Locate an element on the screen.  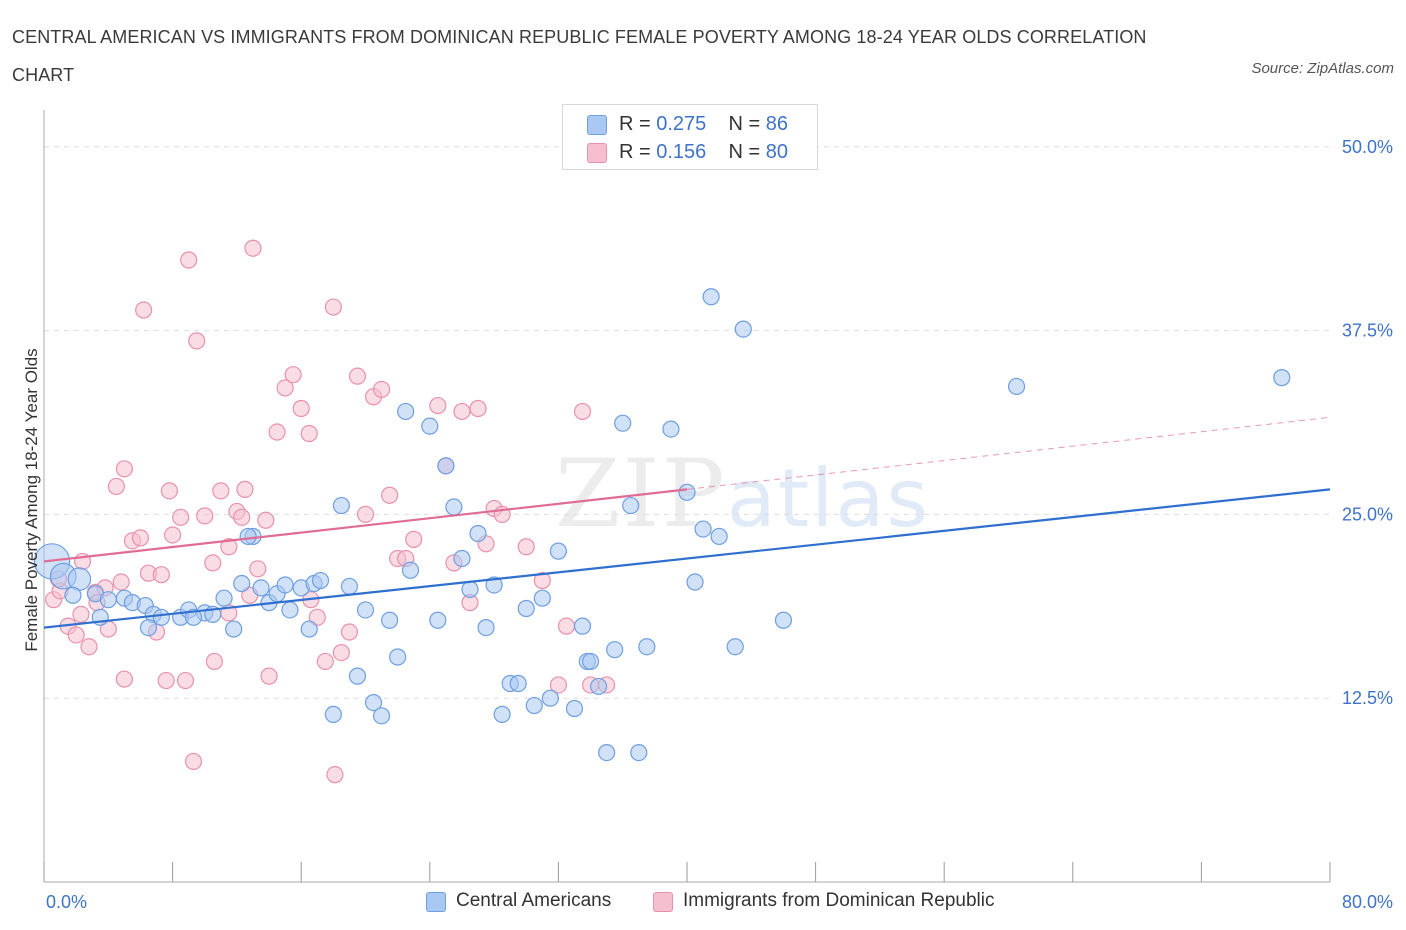
source-label: Source: ZipAtlas.com is located at coordinates (1322, 68).